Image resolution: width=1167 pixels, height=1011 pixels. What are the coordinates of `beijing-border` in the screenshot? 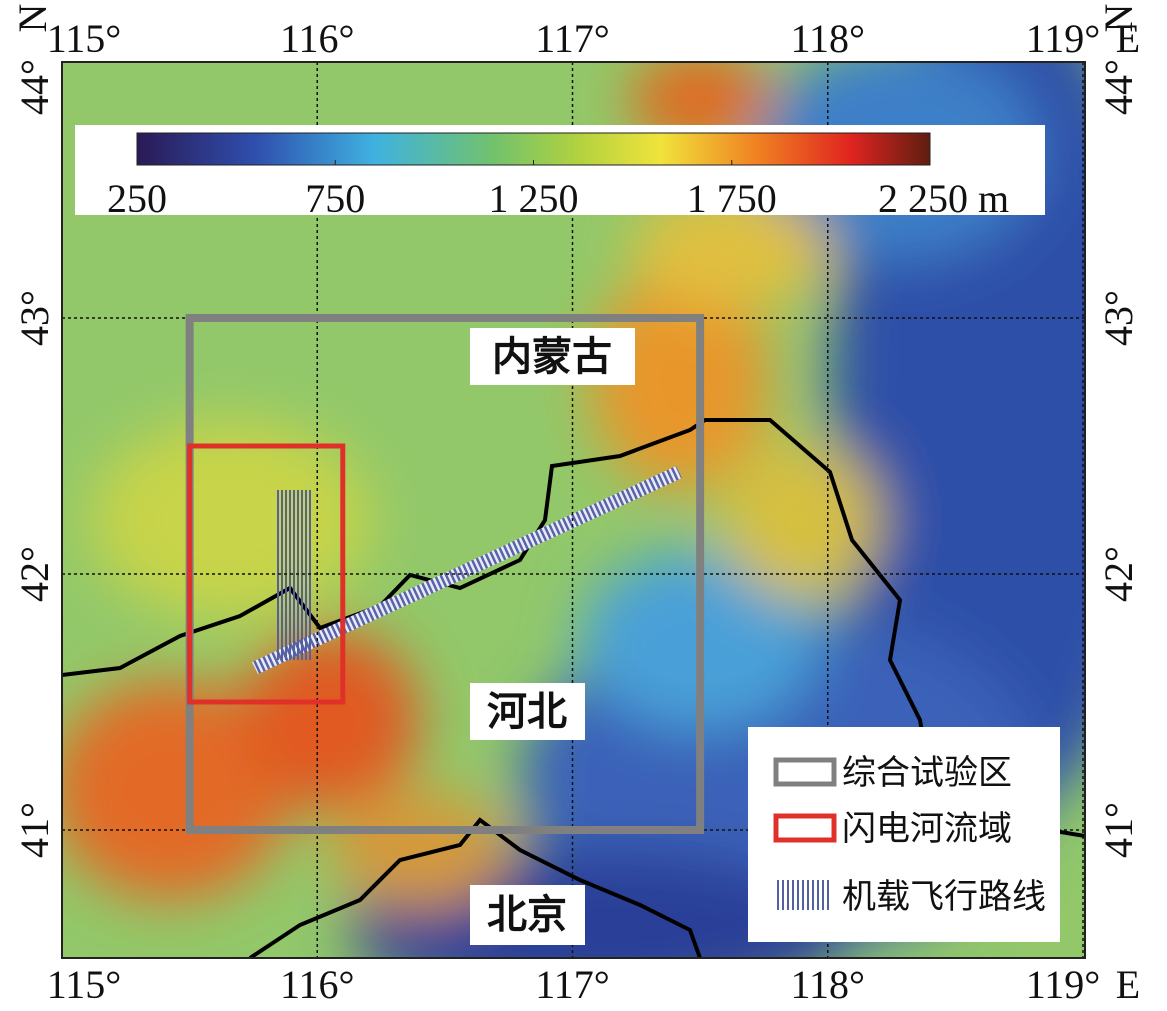 It's located at (475, 887).